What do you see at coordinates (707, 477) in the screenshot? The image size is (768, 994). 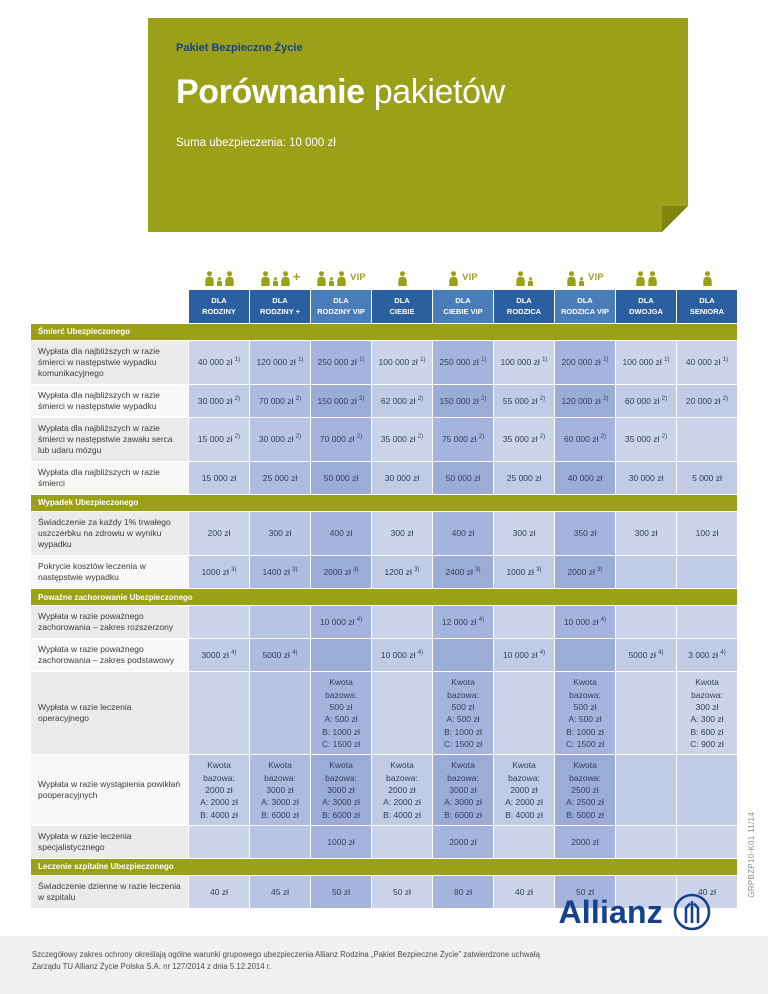 I see `value-cell: 5 000 zł` at bounding box center [707, 477].